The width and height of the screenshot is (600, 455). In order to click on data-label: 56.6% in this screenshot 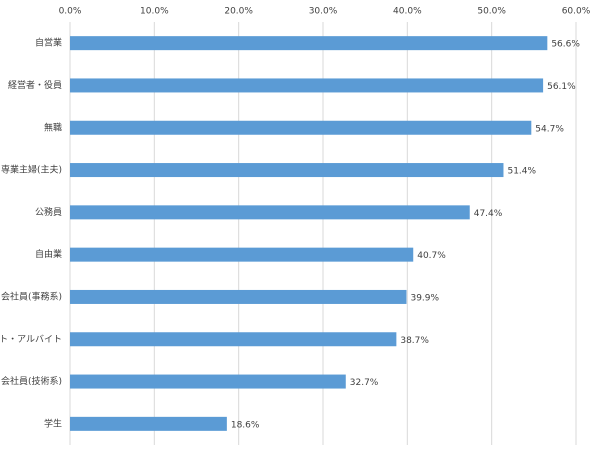, I will do `click(565, 45)`.